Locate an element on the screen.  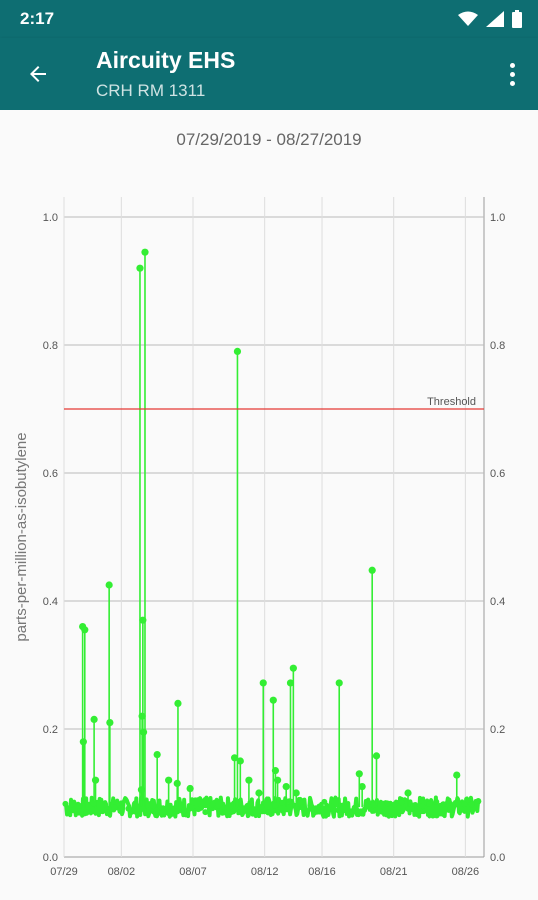
y-tick-label-left: 0.4 is located at coordinates (50, 602).